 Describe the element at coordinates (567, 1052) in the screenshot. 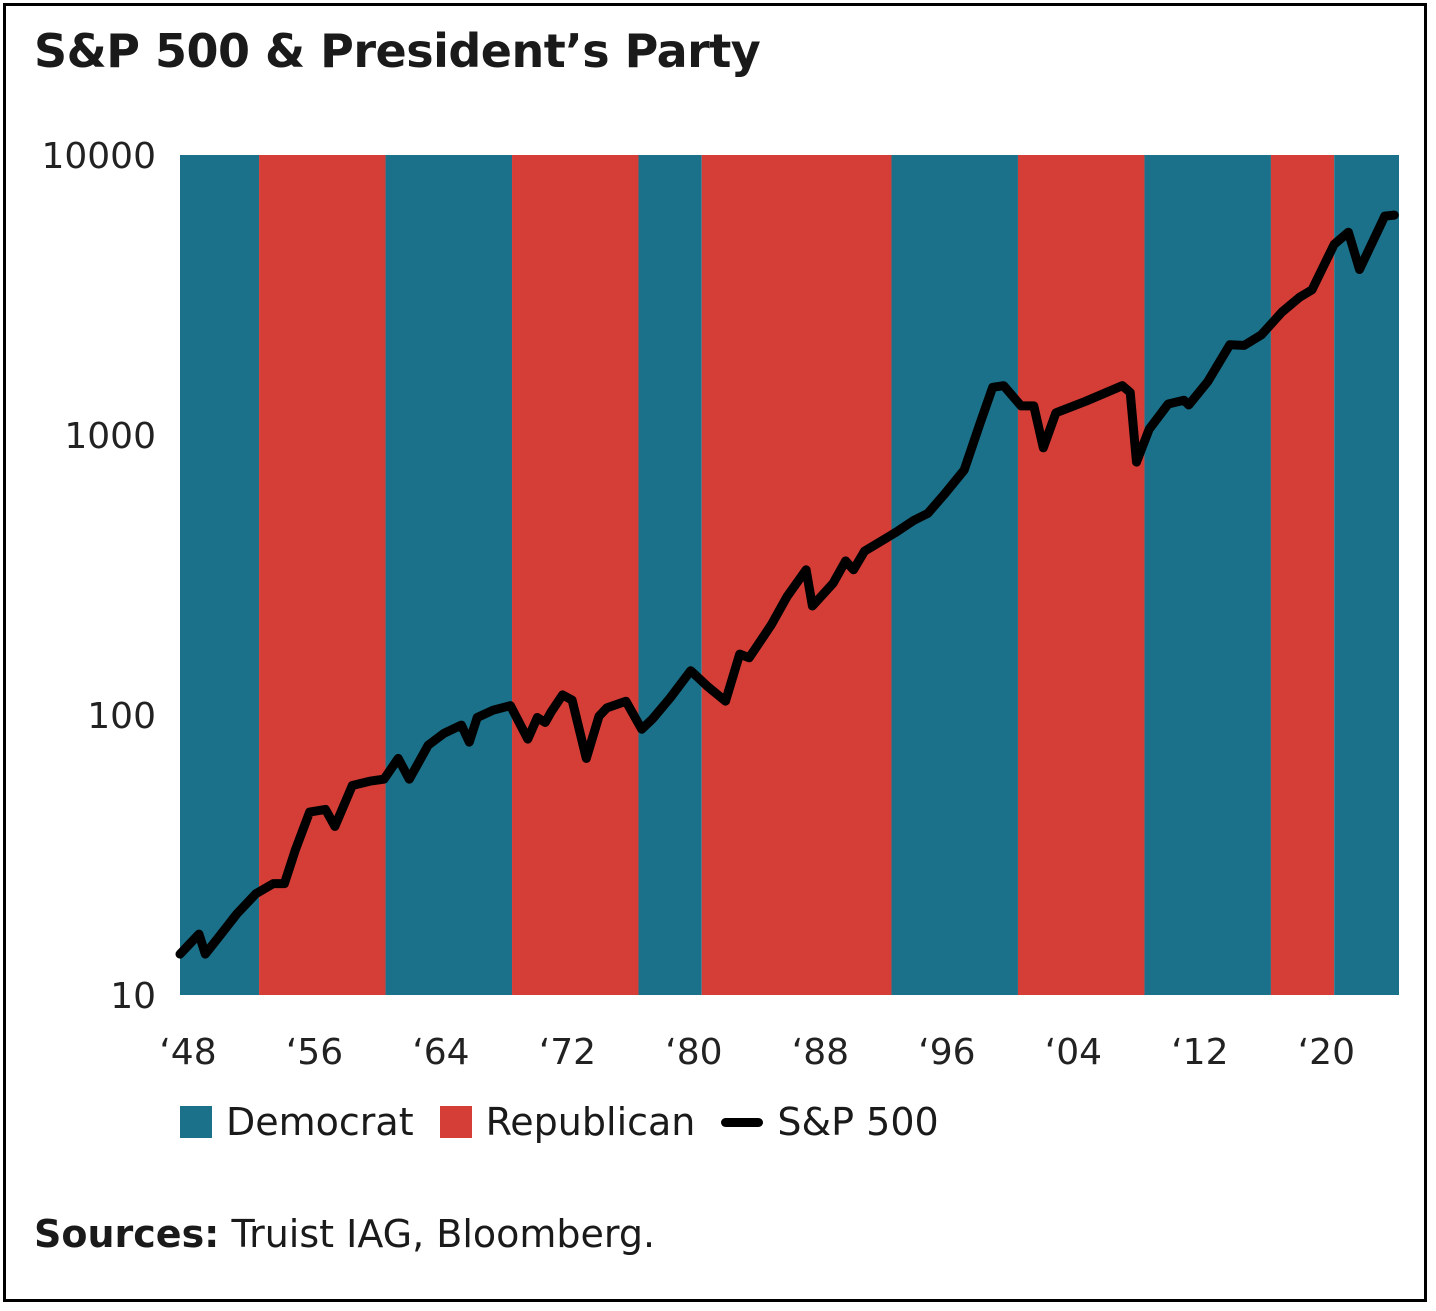

I see `x-tick-label: ‘72` at that location.